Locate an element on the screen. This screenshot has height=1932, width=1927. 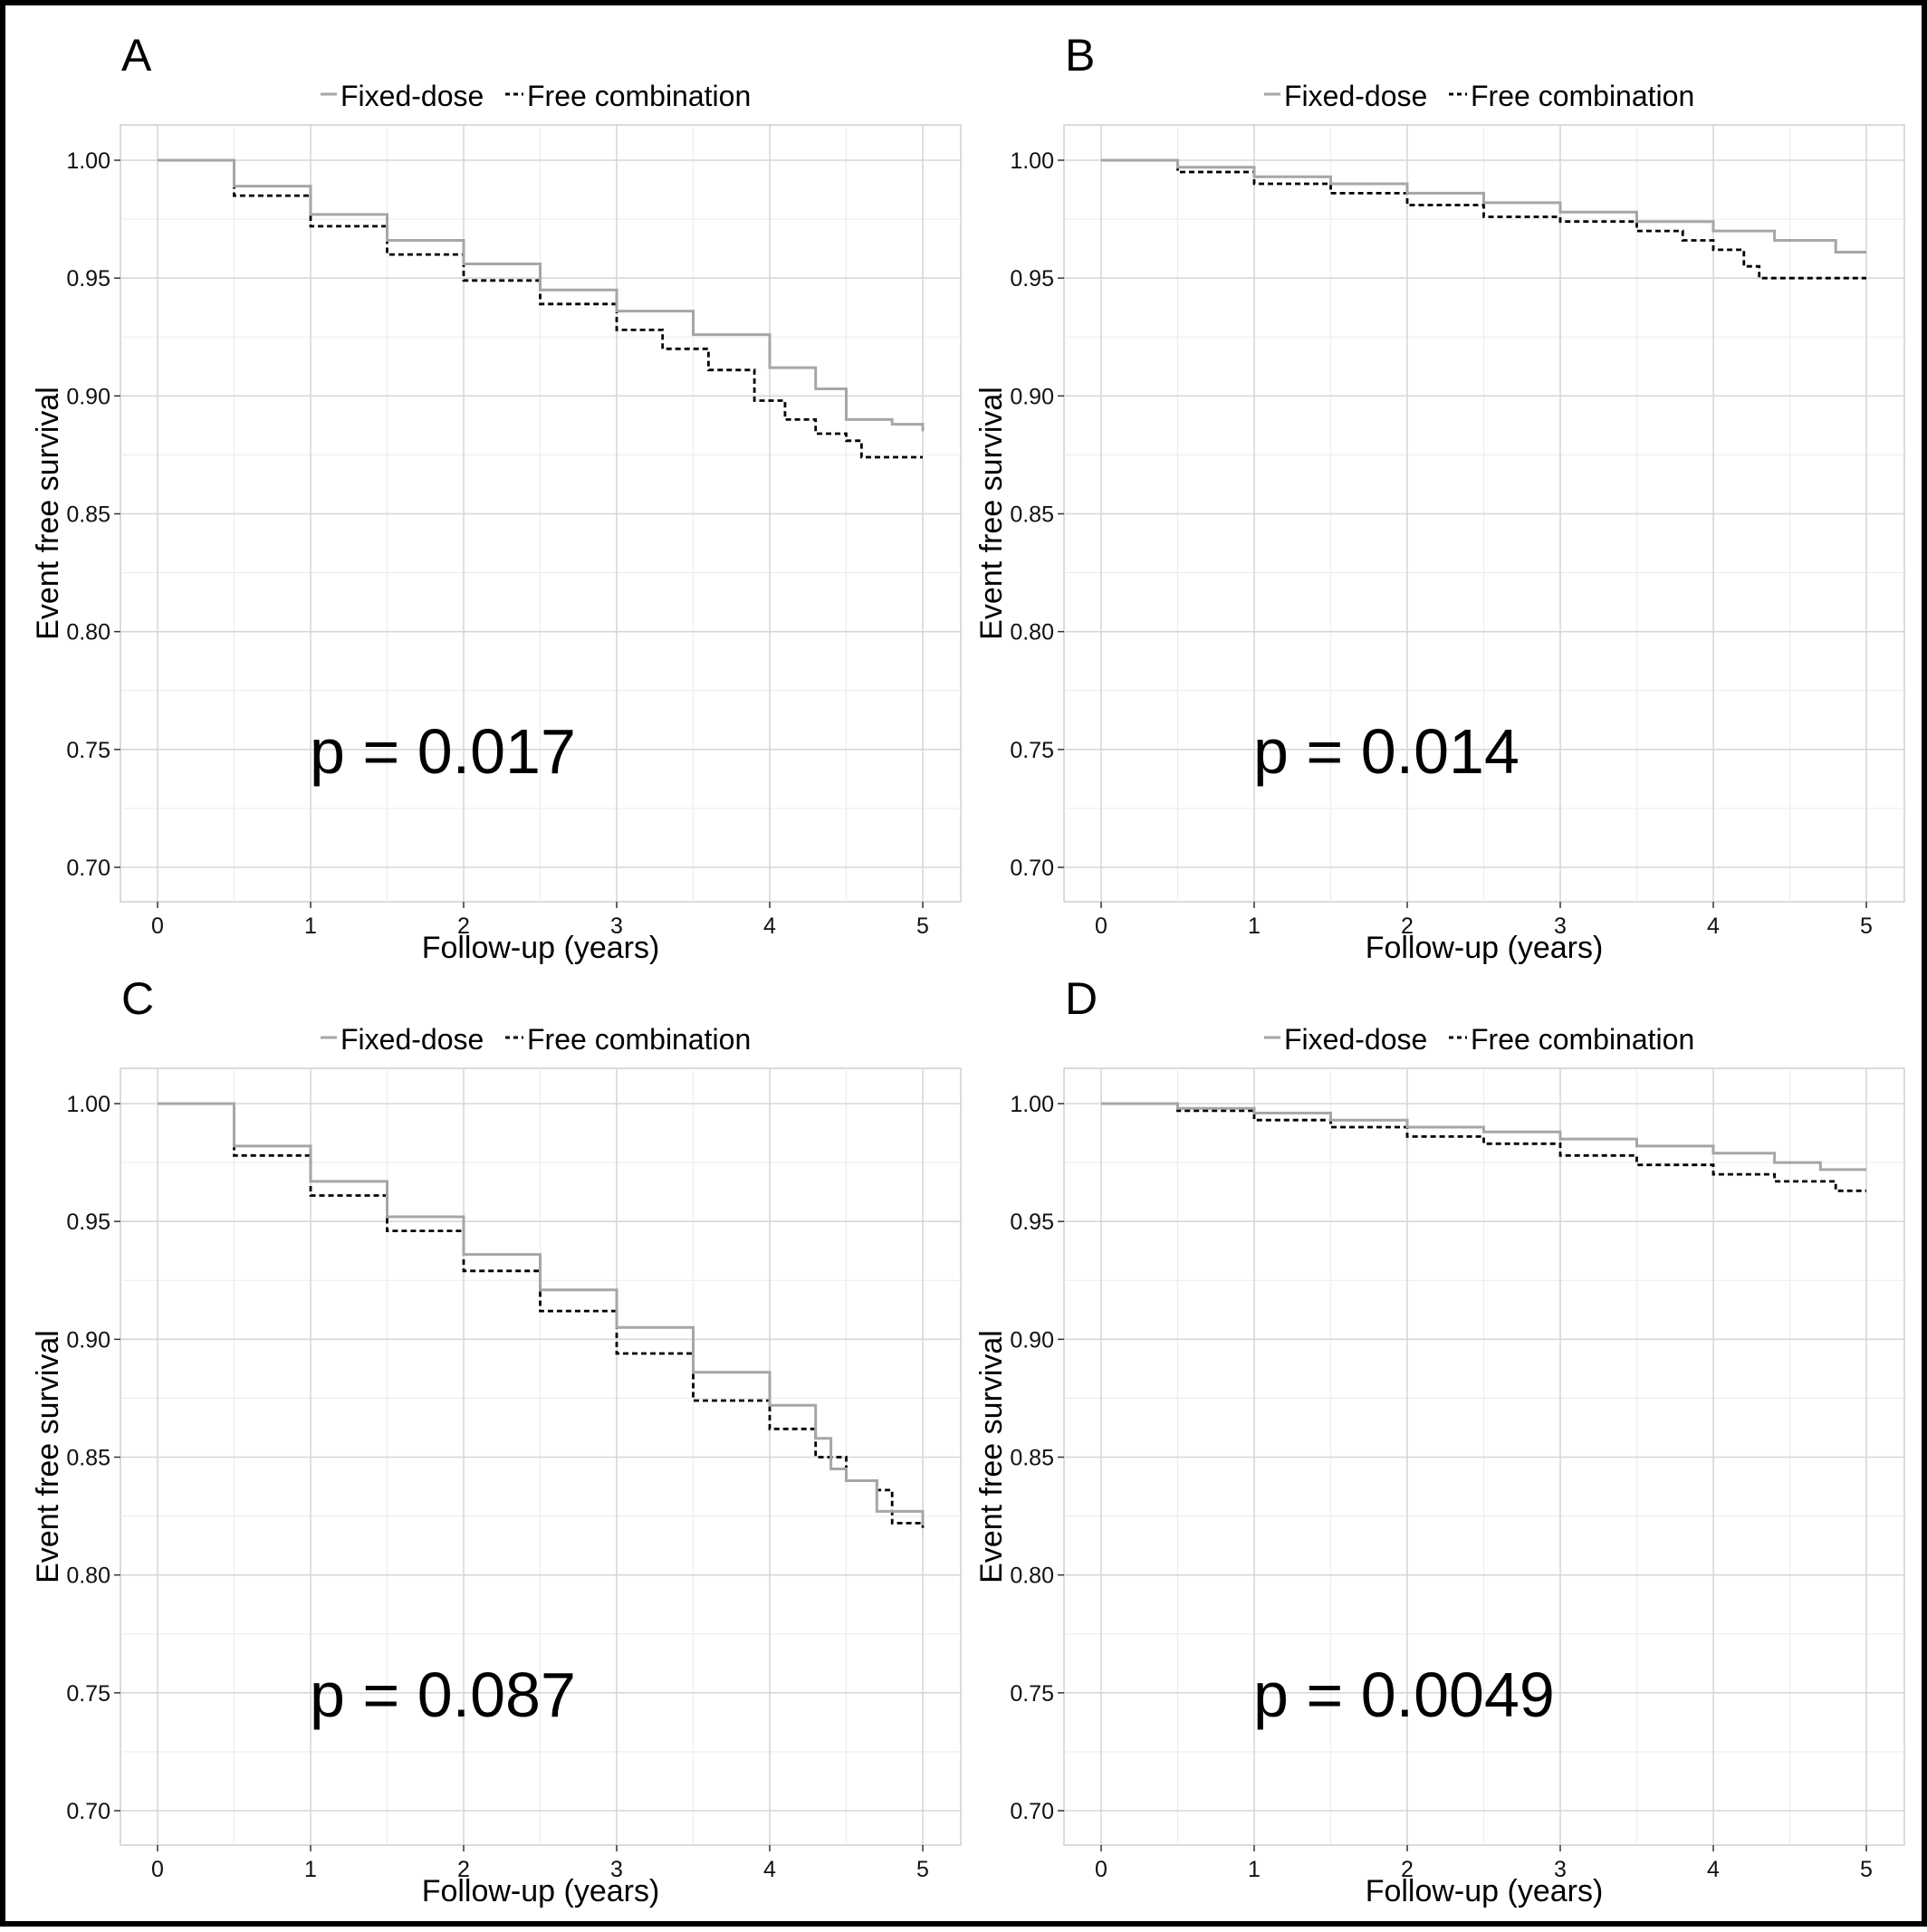
panel-letter: B is located at coordinates (1080, 55).